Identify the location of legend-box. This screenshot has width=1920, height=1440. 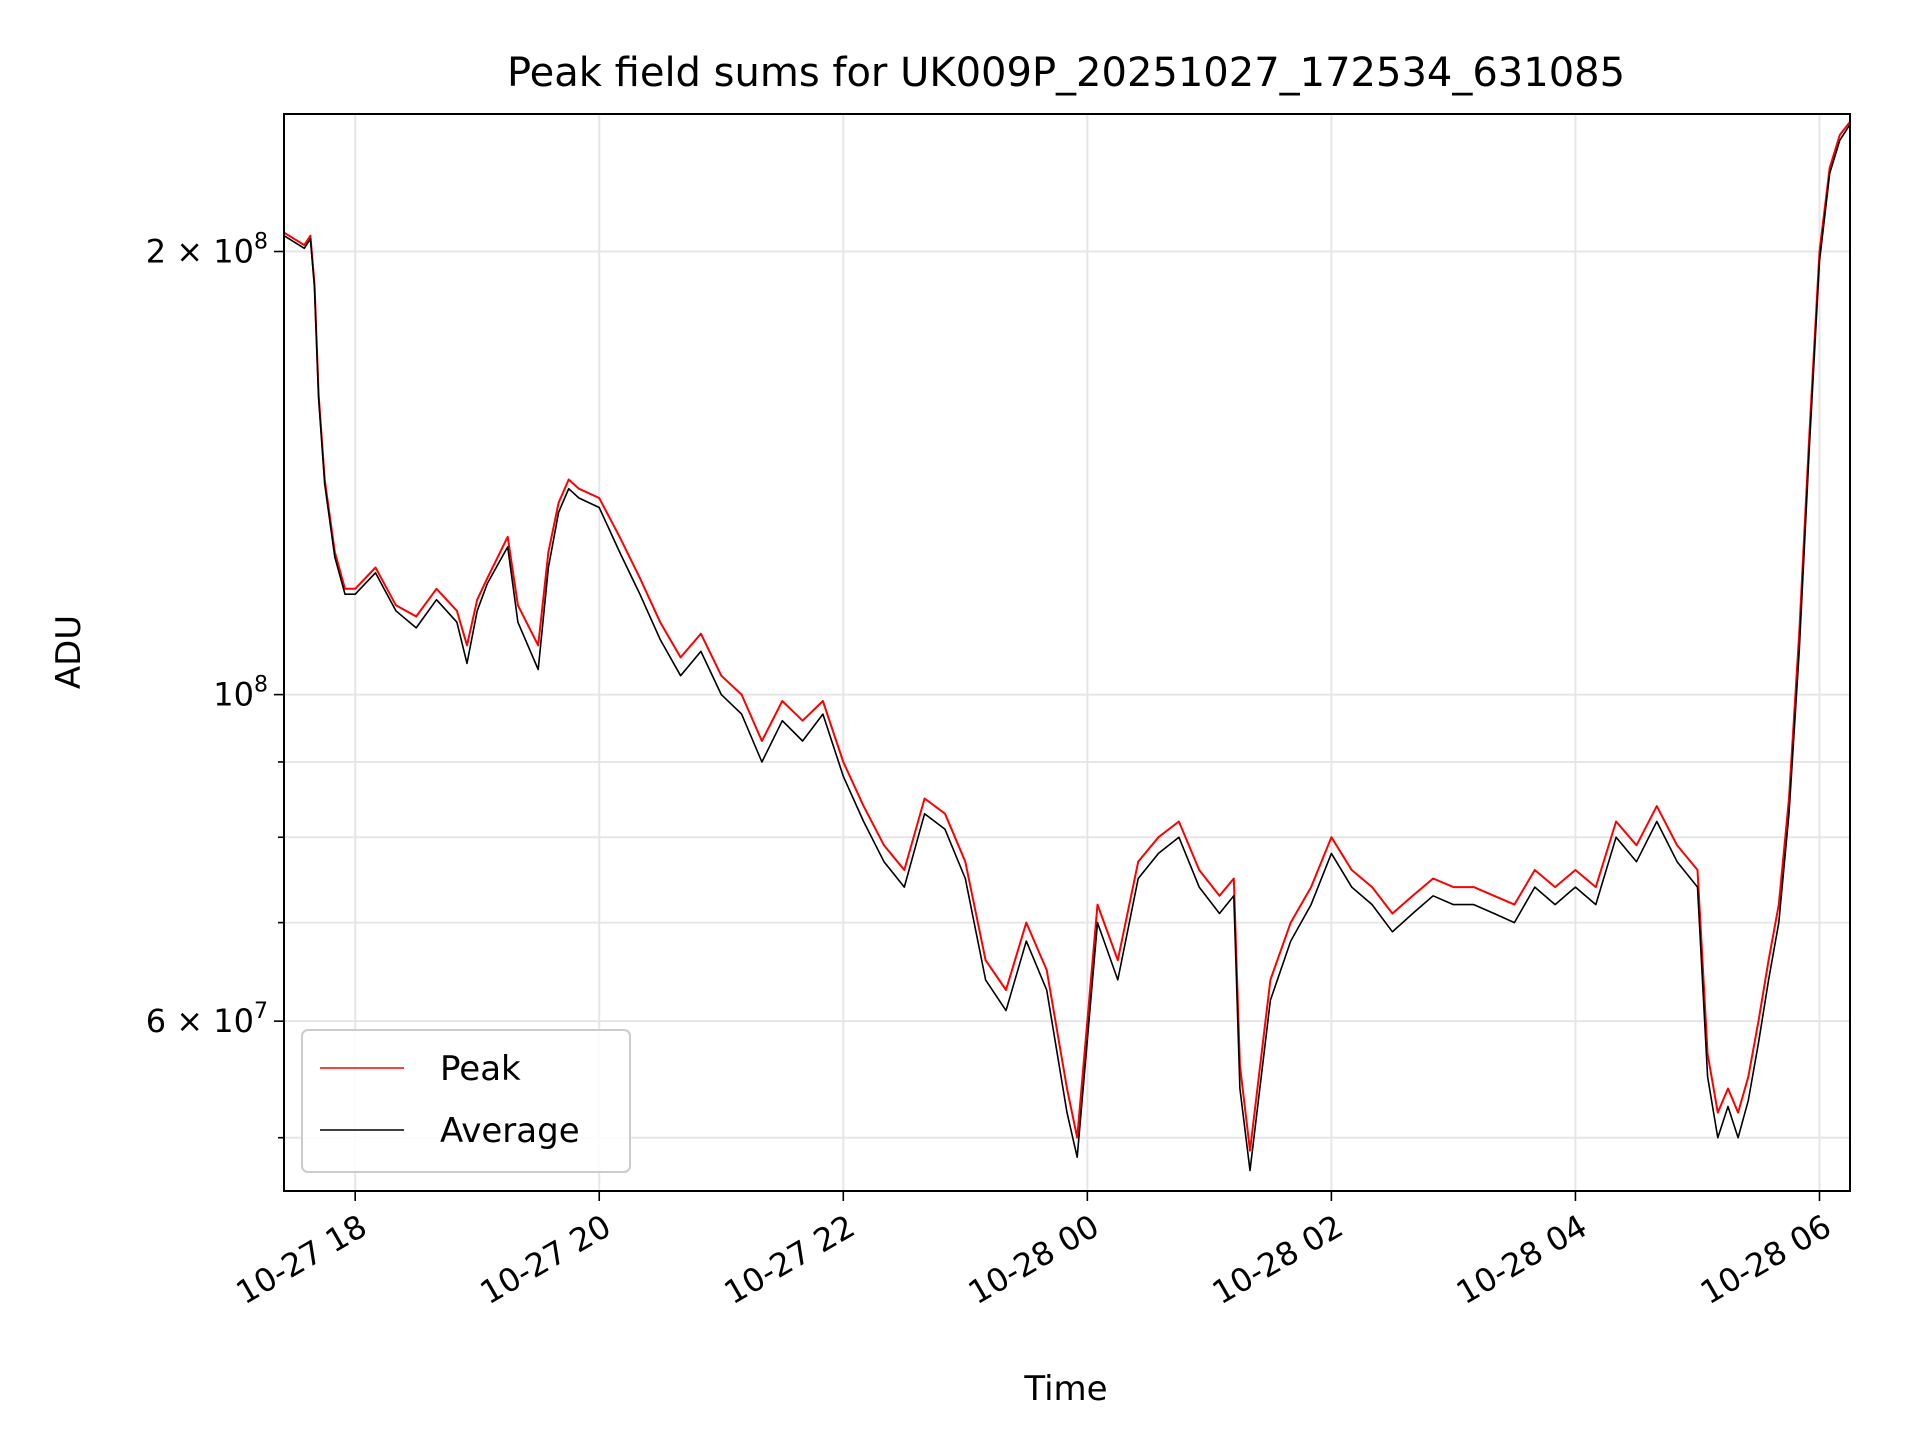
(466, 1101).